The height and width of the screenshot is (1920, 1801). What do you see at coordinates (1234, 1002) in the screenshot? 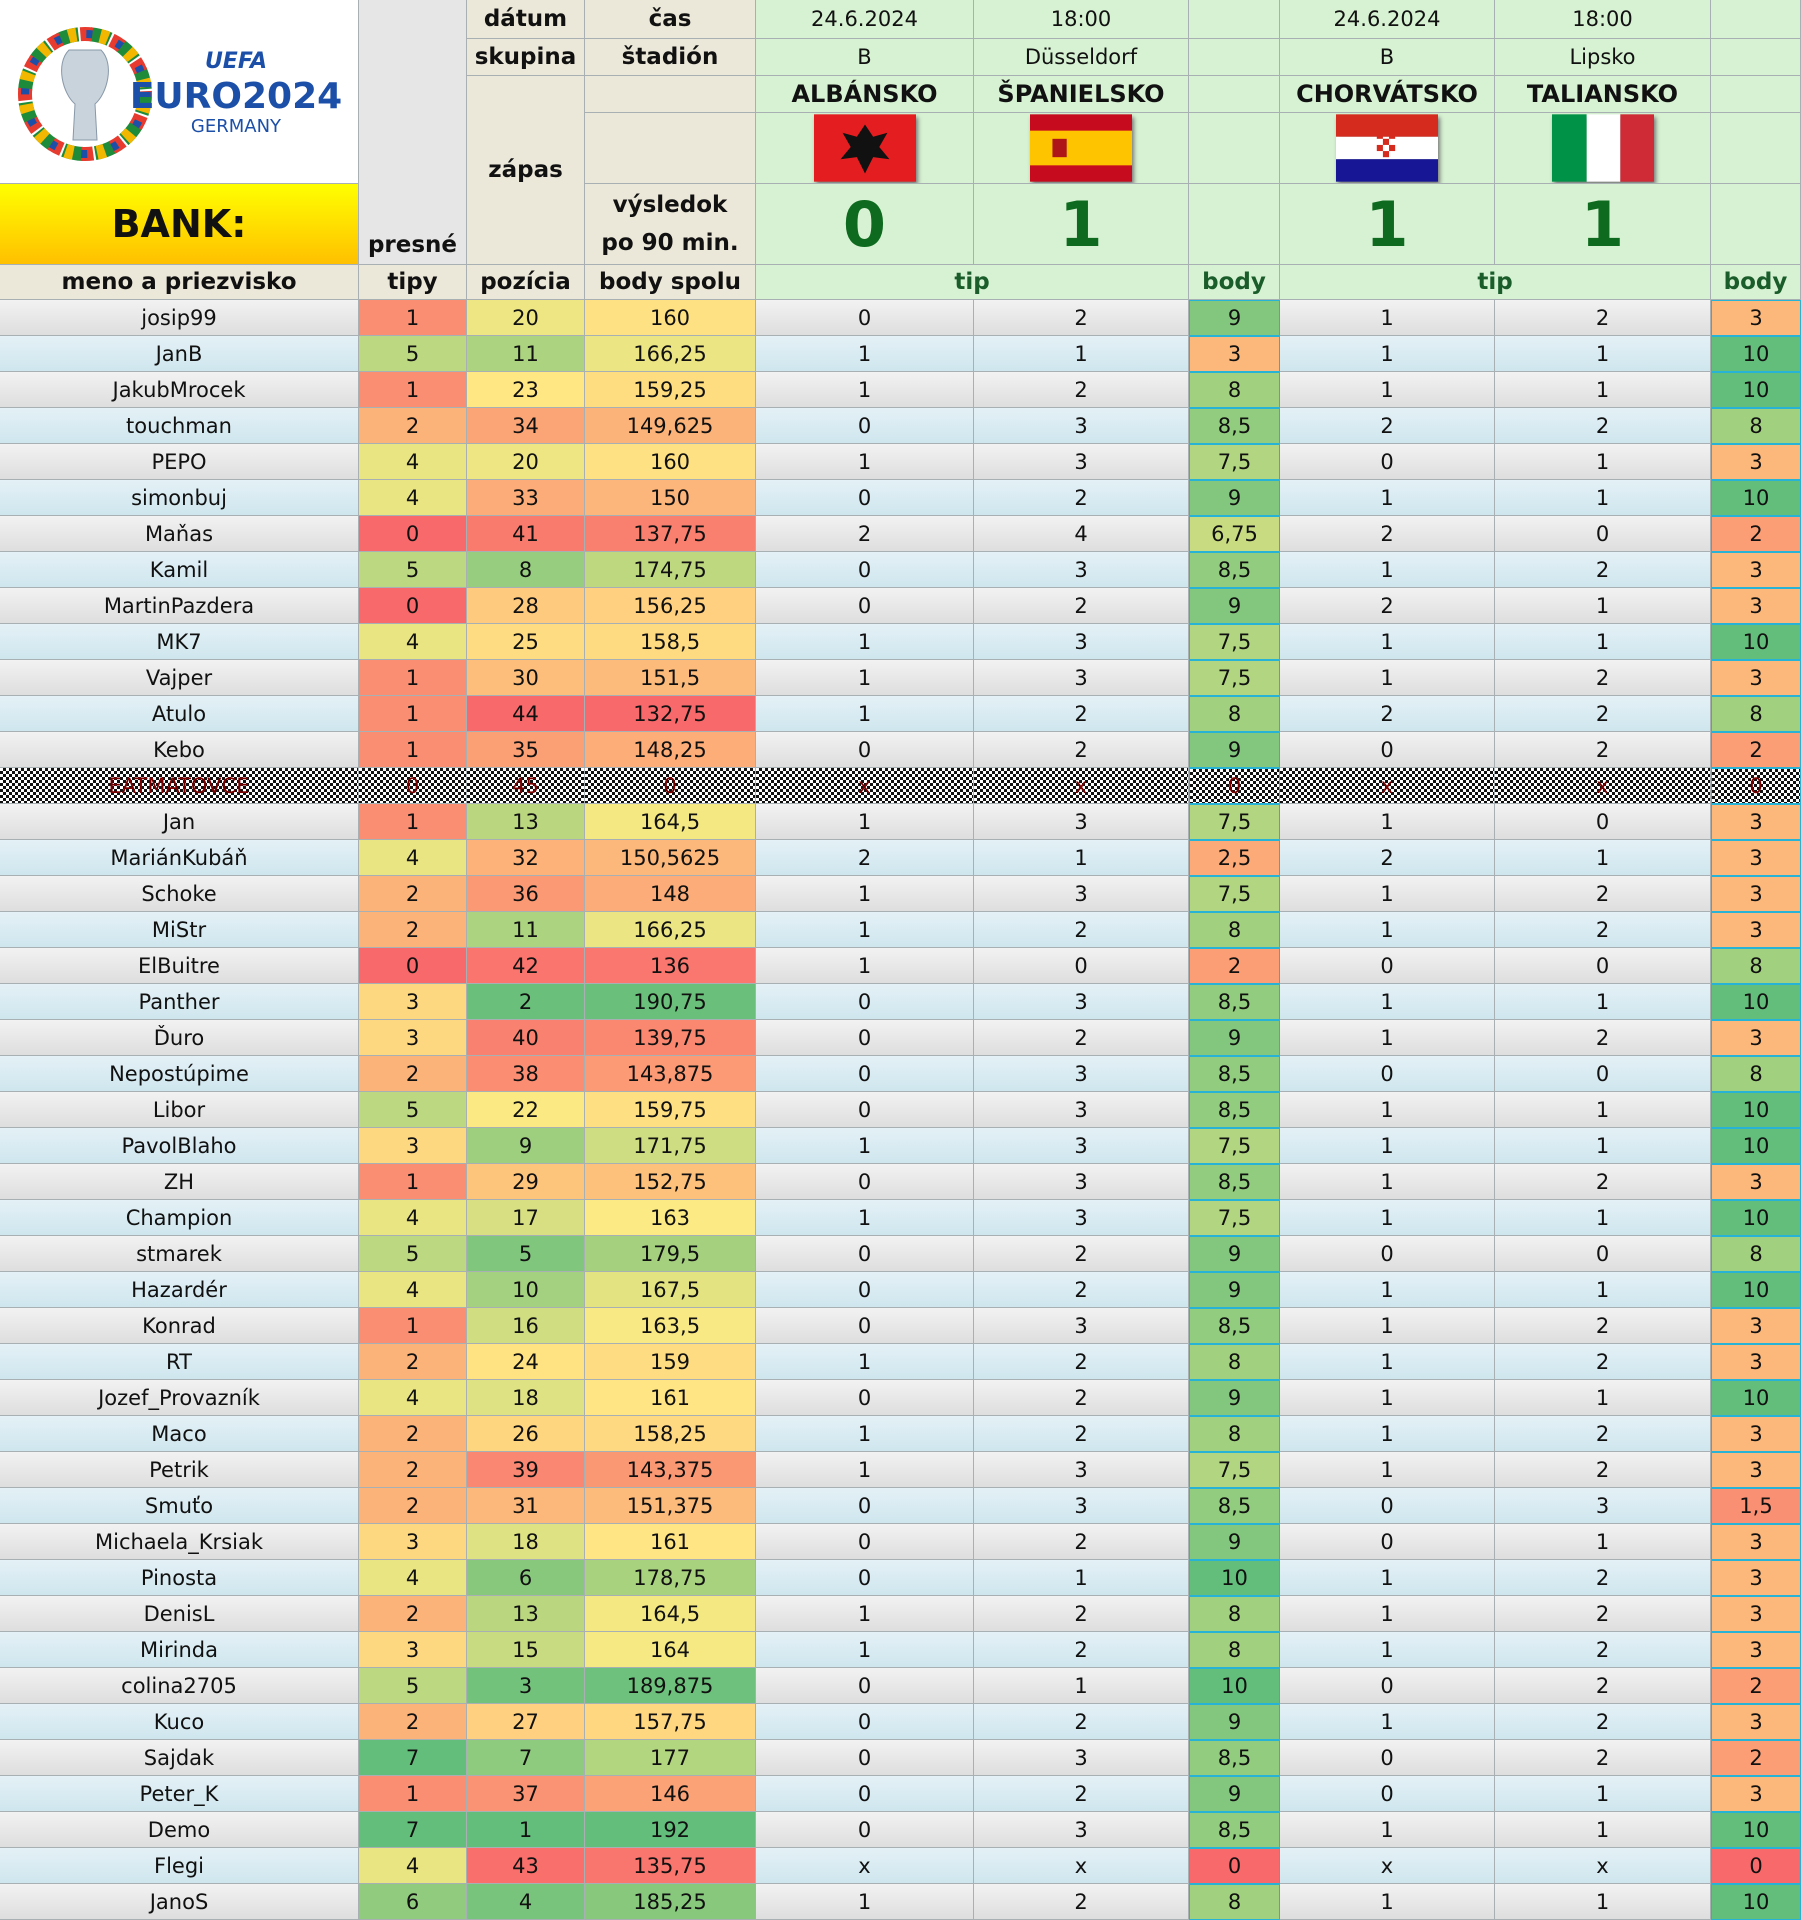
I see `match-points: 8,5` at bounding box center [1234, 1002].